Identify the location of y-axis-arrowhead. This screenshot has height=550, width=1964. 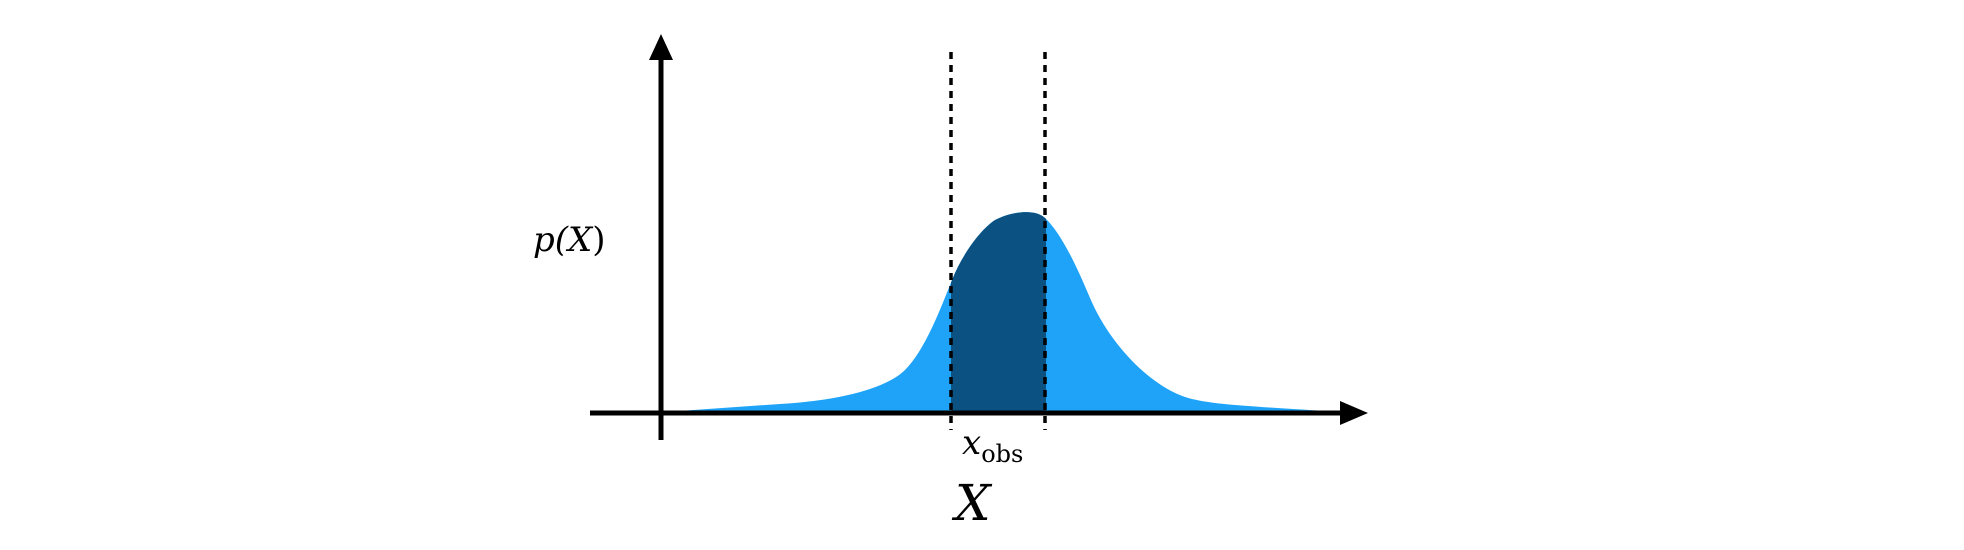
(661, 47).